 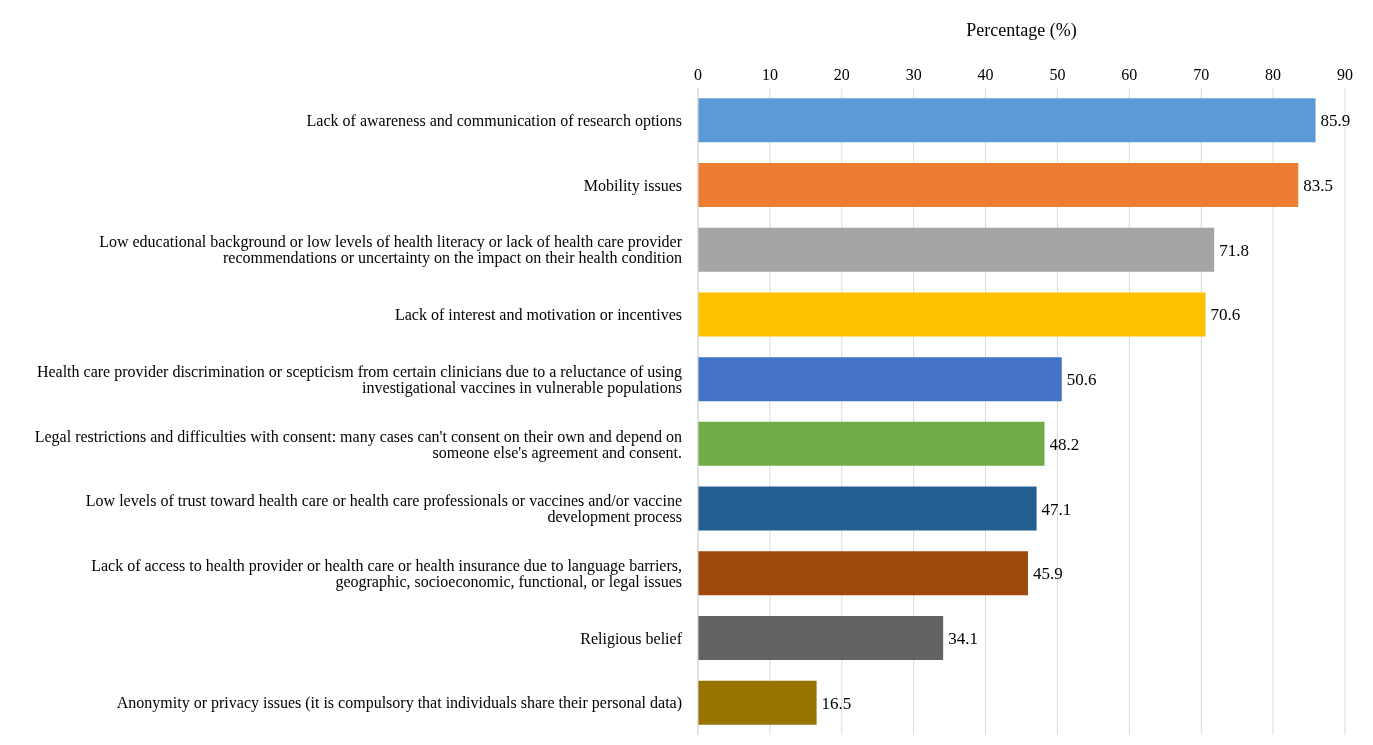 What do you see at coordinates (359, 379) in the screenshot?
I see `y-tick-label: Health care provider discrimination or scepticism from certain clinicians due to a reluctance of using investigational vaccines in vulnerable populations` at bounding box center [359, 379].